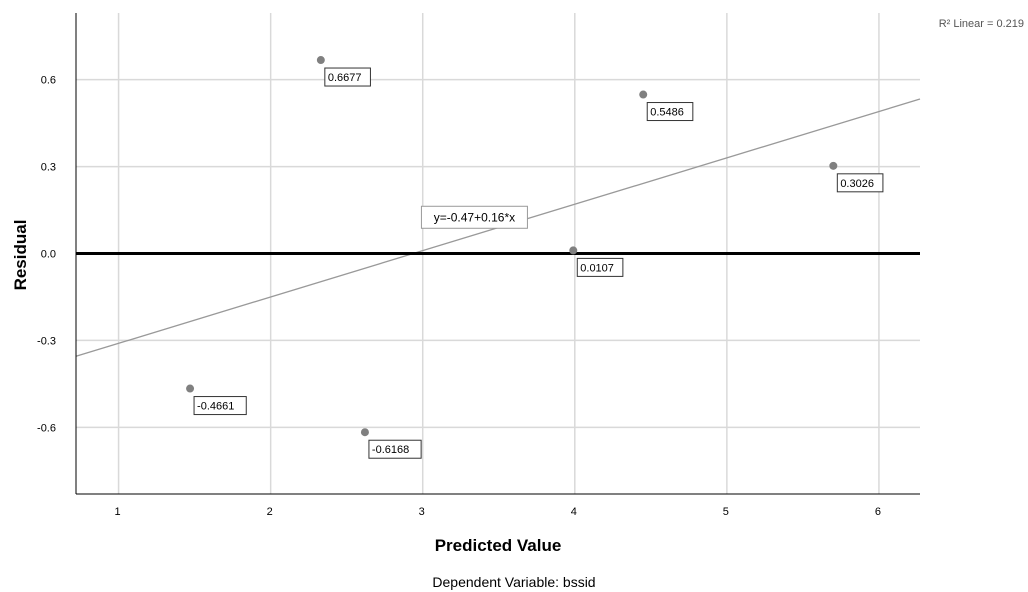 This screenshot has height=592, width=1028. What do you see at coordinates (981, 24) in the screenshot?
I see `r2-label: R² Linear = 0.219` at bounding box center [981, 24].